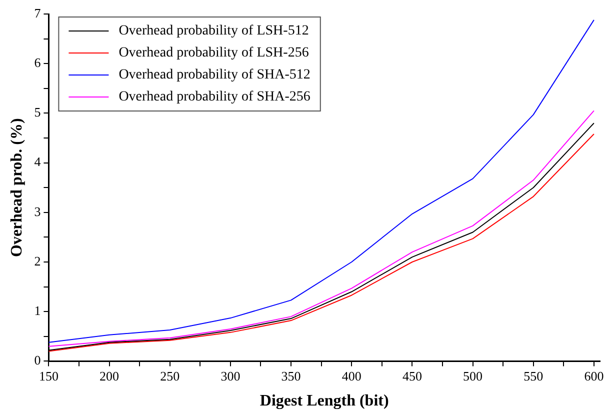  What do you see at coordinates (17, 188) in the screenshot?
I see `y-axis-title: Overhead prob. (%)` at bounding box center [17, 188].